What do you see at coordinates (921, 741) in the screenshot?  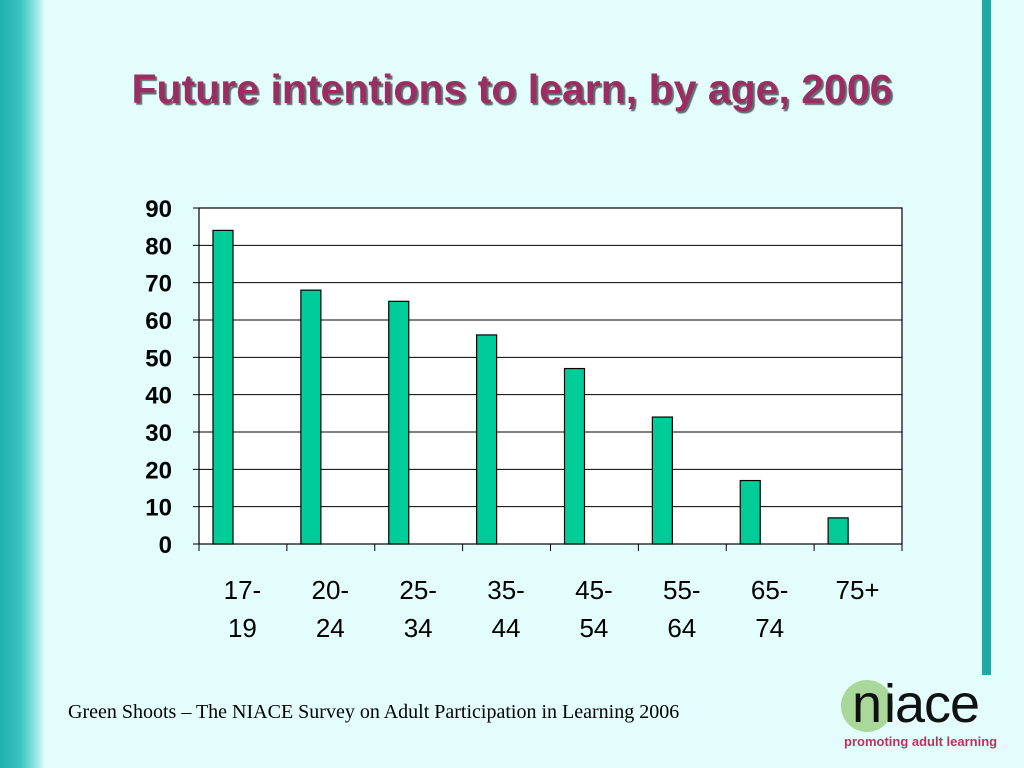 I see `niace-logo-tagline: promoting adult learning` at bounding box center [921, 741].